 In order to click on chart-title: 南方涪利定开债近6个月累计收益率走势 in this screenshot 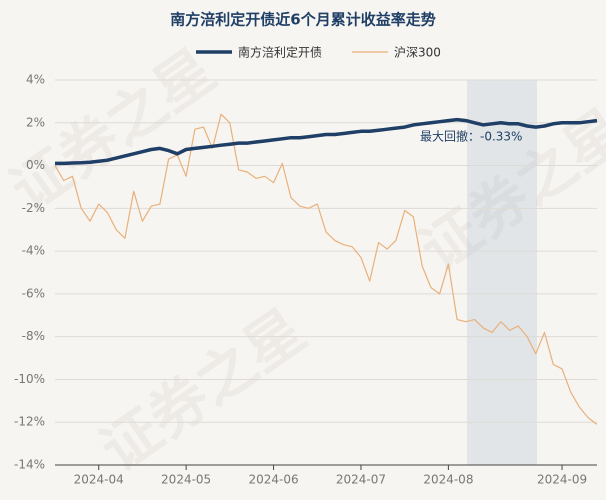, I will do `click(302, 20)`.